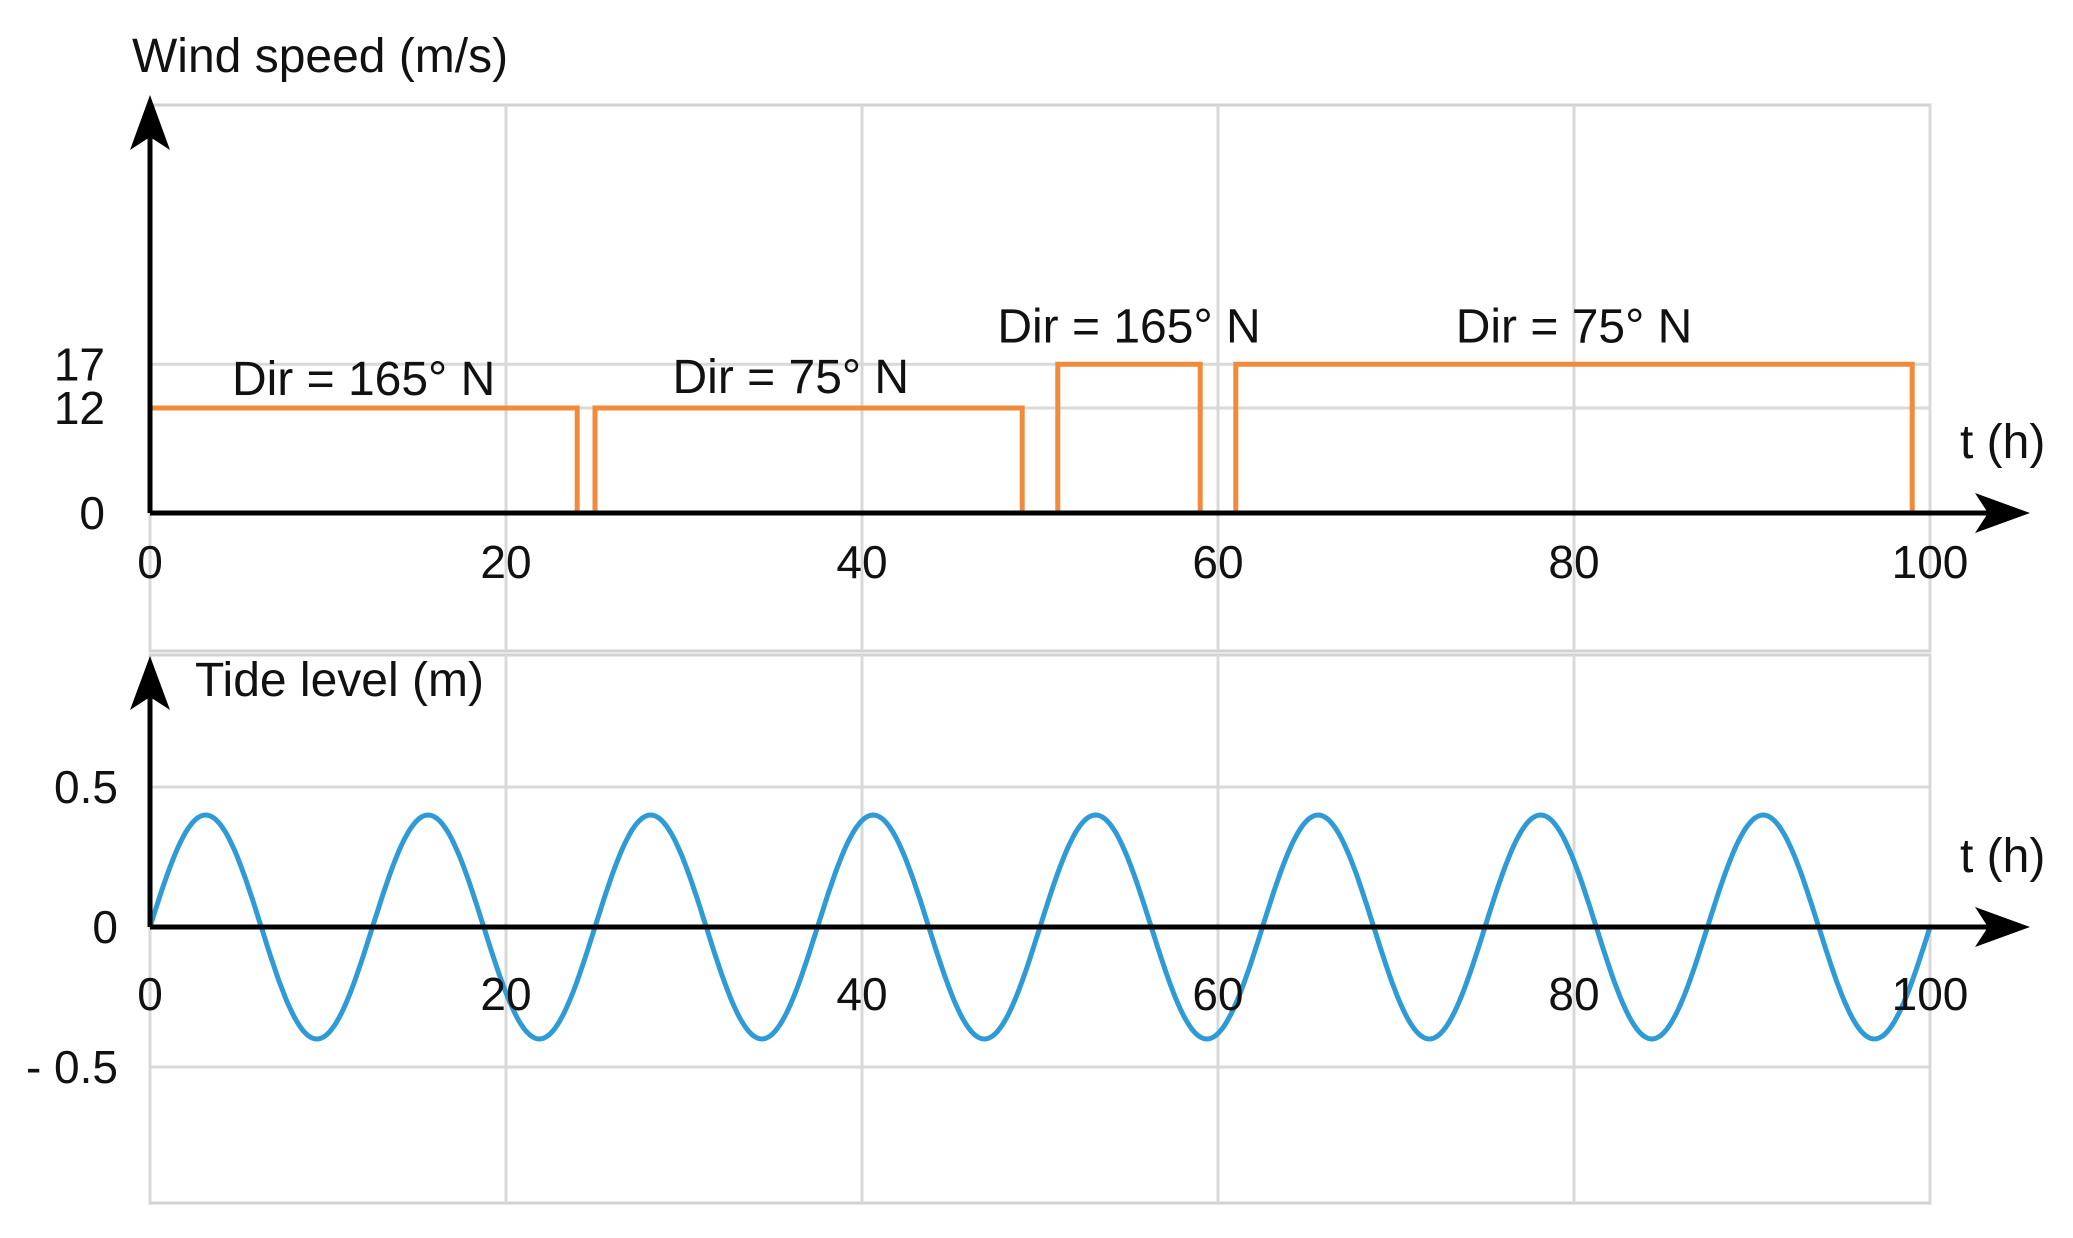 Image resolution: width=2073 pixels, height=1238 pixels. I want to click on wind-x-tick-label: 80, so click(1573, 562).